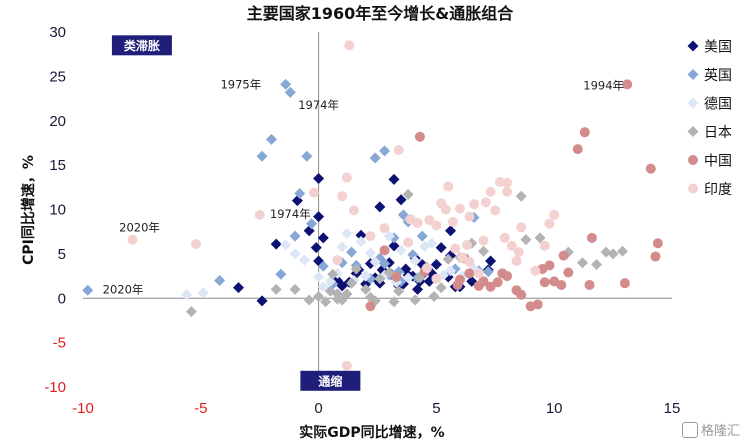 This screenshot has width=748, height=445. What do you see at coordinates (83, 408) in the screenshot?
I see `x-tick-label: -10` at bounding box center [83, 408].